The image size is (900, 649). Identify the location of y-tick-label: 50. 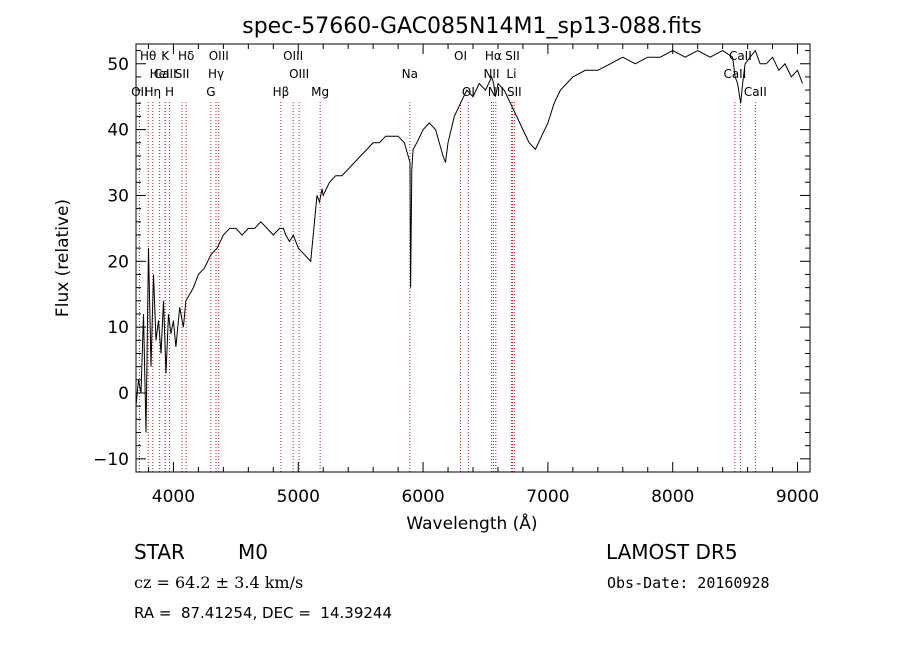
(118, 65).